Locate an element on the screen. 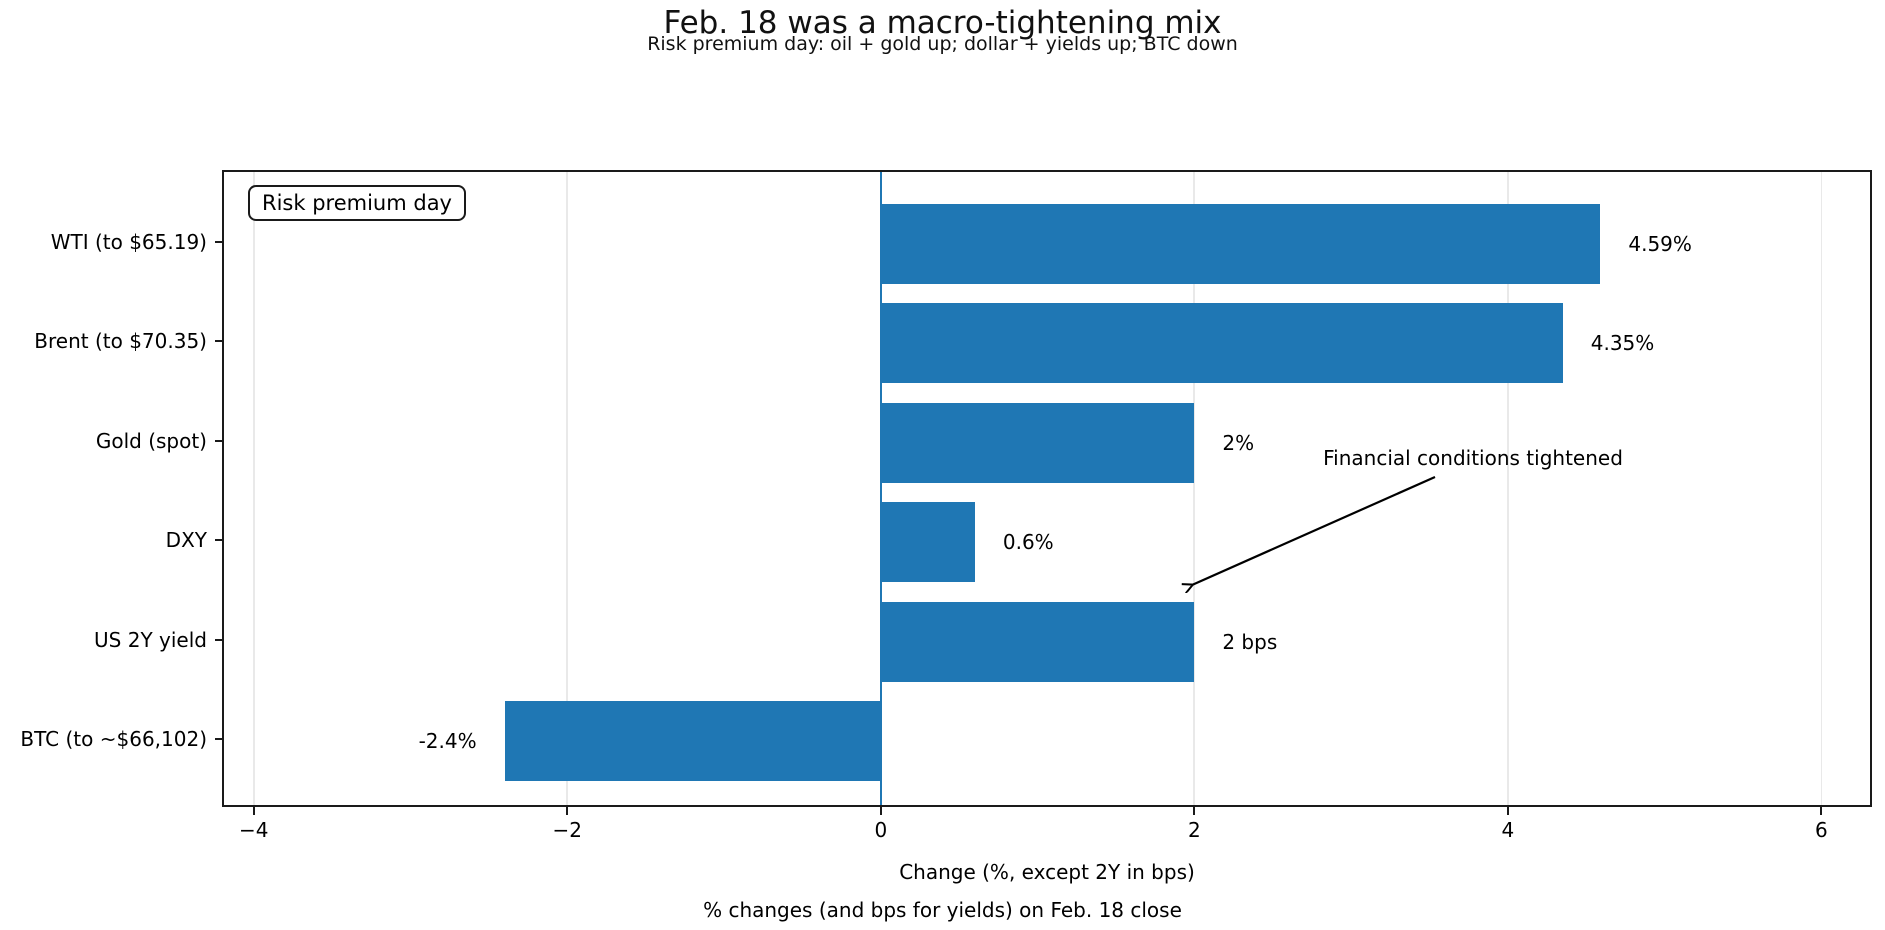  category-label-brent-to-70-35: Brent (to $70.35) is located at coordinates (120, 341).